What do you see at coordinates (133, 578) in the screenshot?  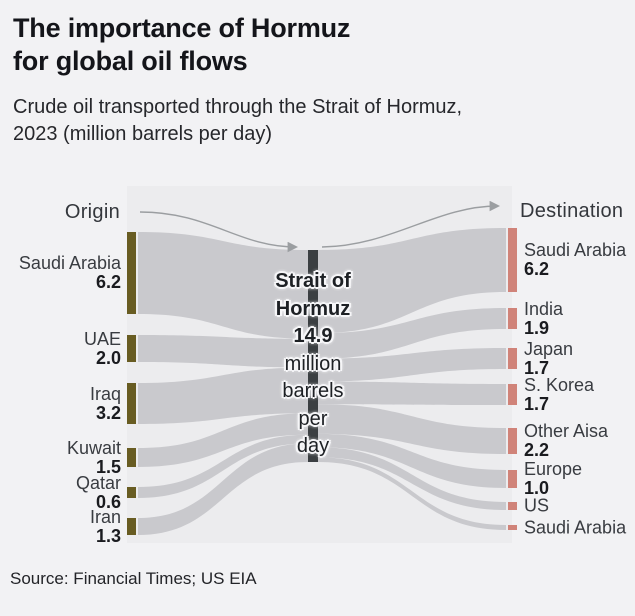 I see `source-note: Source: Financial Times; US EIA` at bounding box center [133, 578].